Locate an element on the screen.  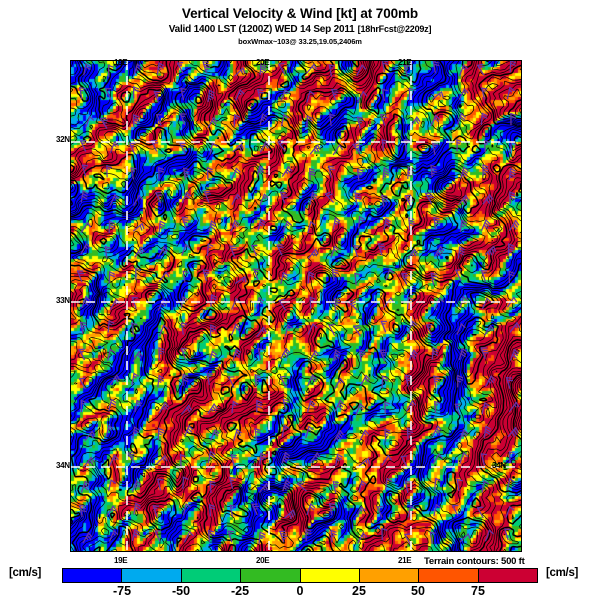
colorbar is located at coordinates (300, 575).